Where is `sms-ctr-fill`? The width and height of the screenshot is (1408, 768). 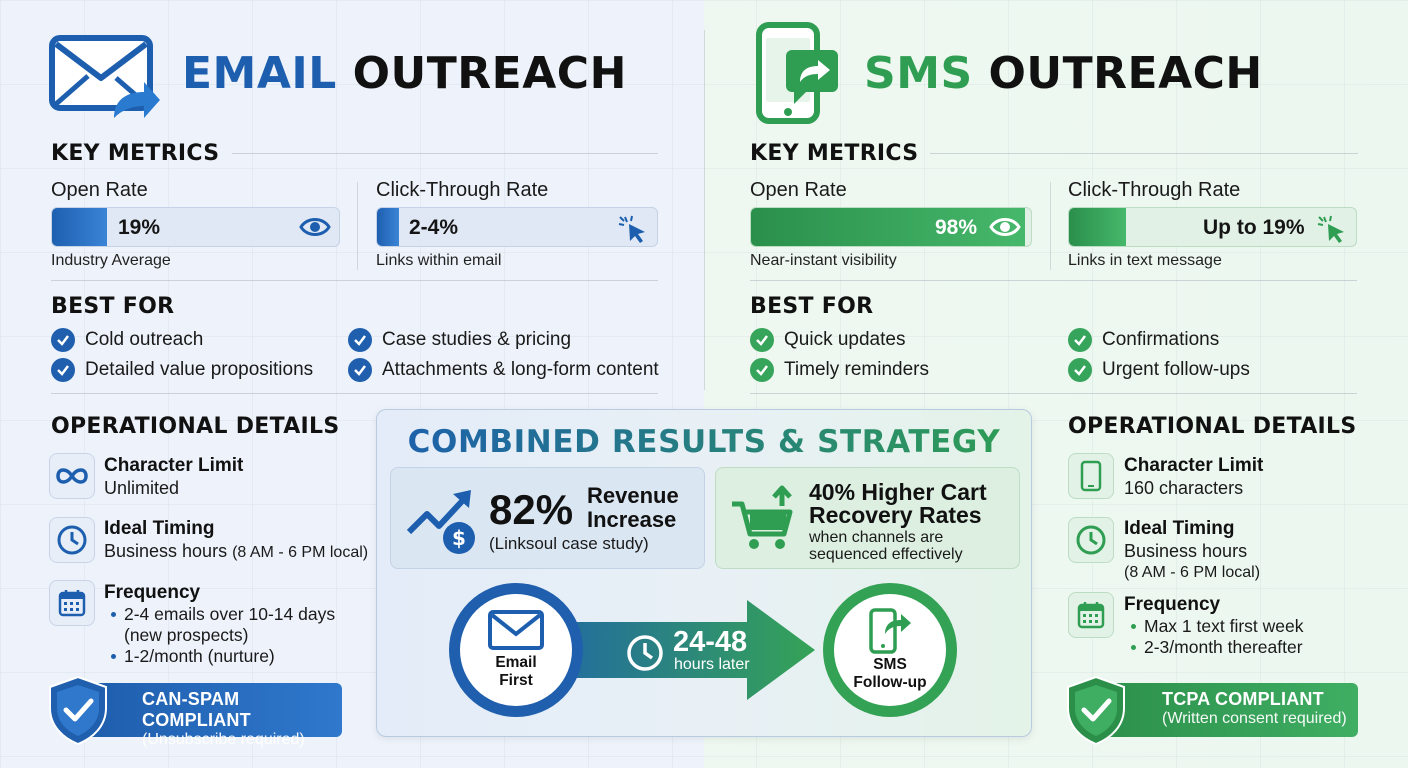
sms-ctr-fill is located at coordinates (1098, 227).